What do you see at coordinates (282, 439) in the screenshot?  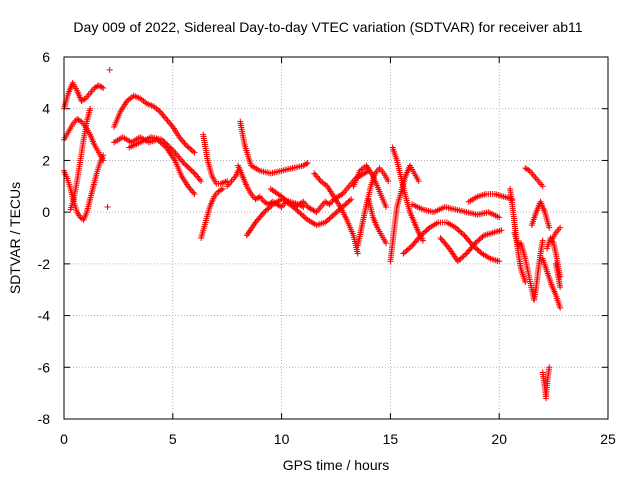 I see `x-tick-label: 10` at bounding box center [282, 439].